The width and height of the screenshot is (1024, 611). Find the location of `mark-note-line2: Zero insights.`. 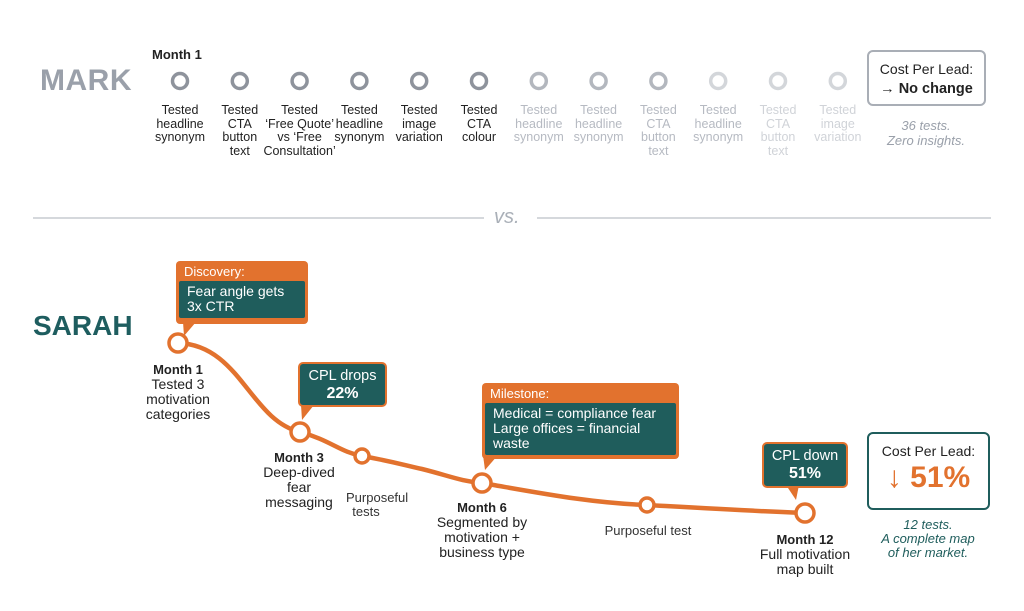

mark-note-line2: Zero insights. is located at coordinates (926, 140).